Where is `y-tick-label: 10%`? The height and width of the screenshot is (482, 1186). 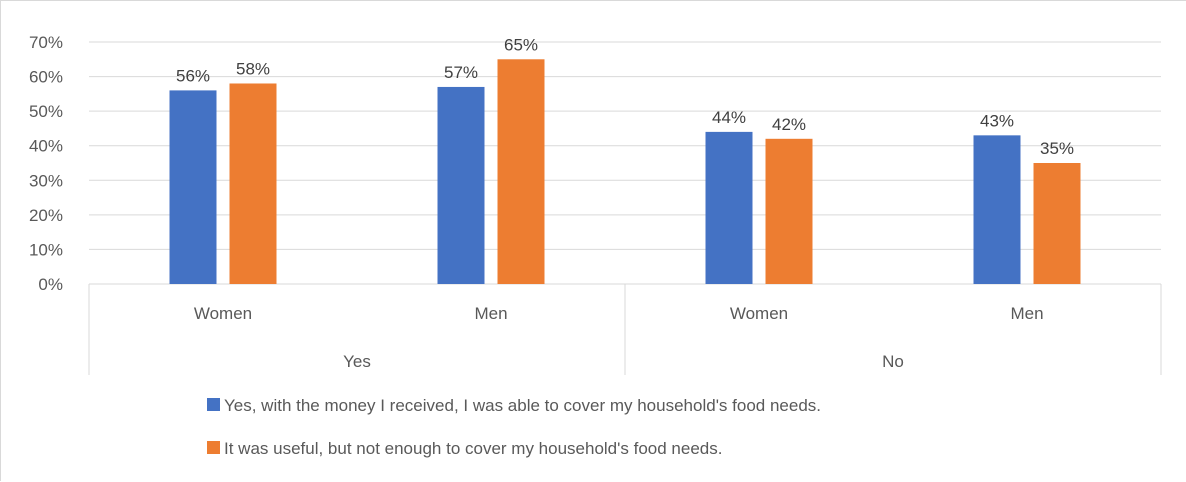 y-tick-label: 10% is located at coordinates (46, 249).